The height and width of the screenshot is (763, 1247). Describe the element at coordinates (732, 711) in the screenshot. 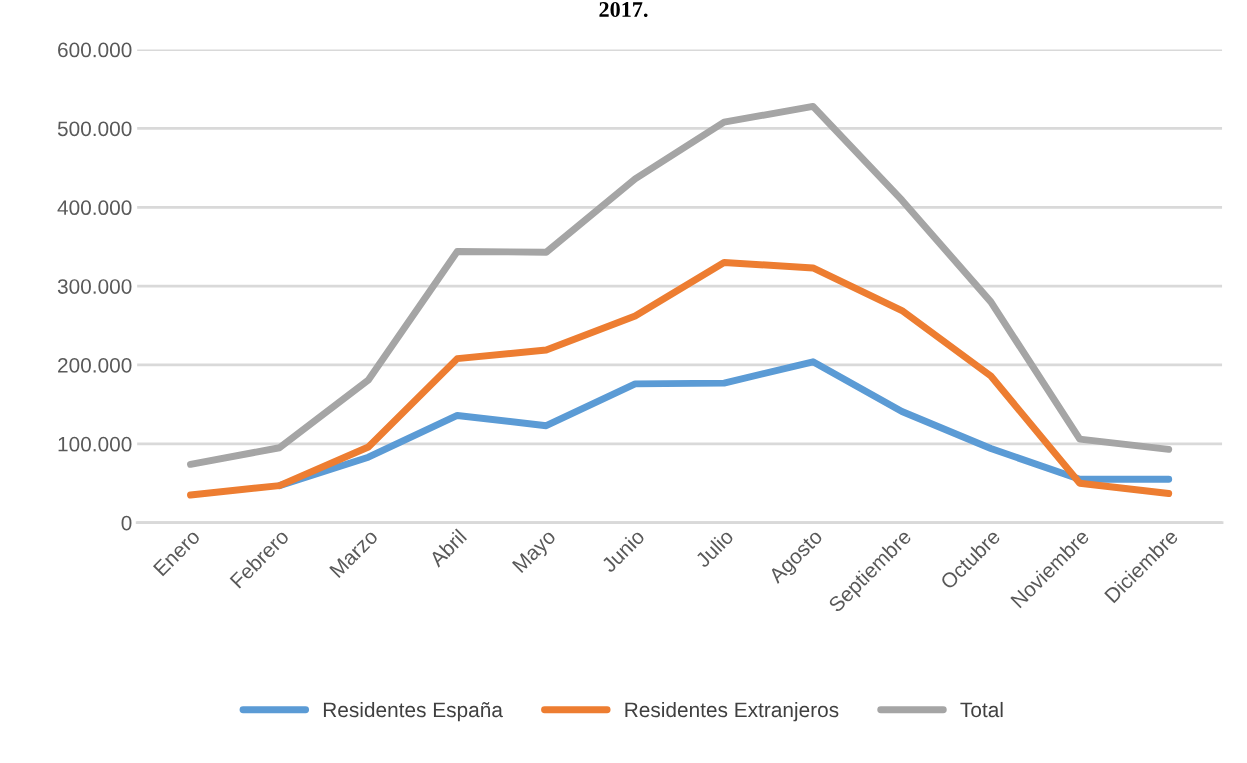

I see `legend-label: Residentes Extranjeros` at that location.